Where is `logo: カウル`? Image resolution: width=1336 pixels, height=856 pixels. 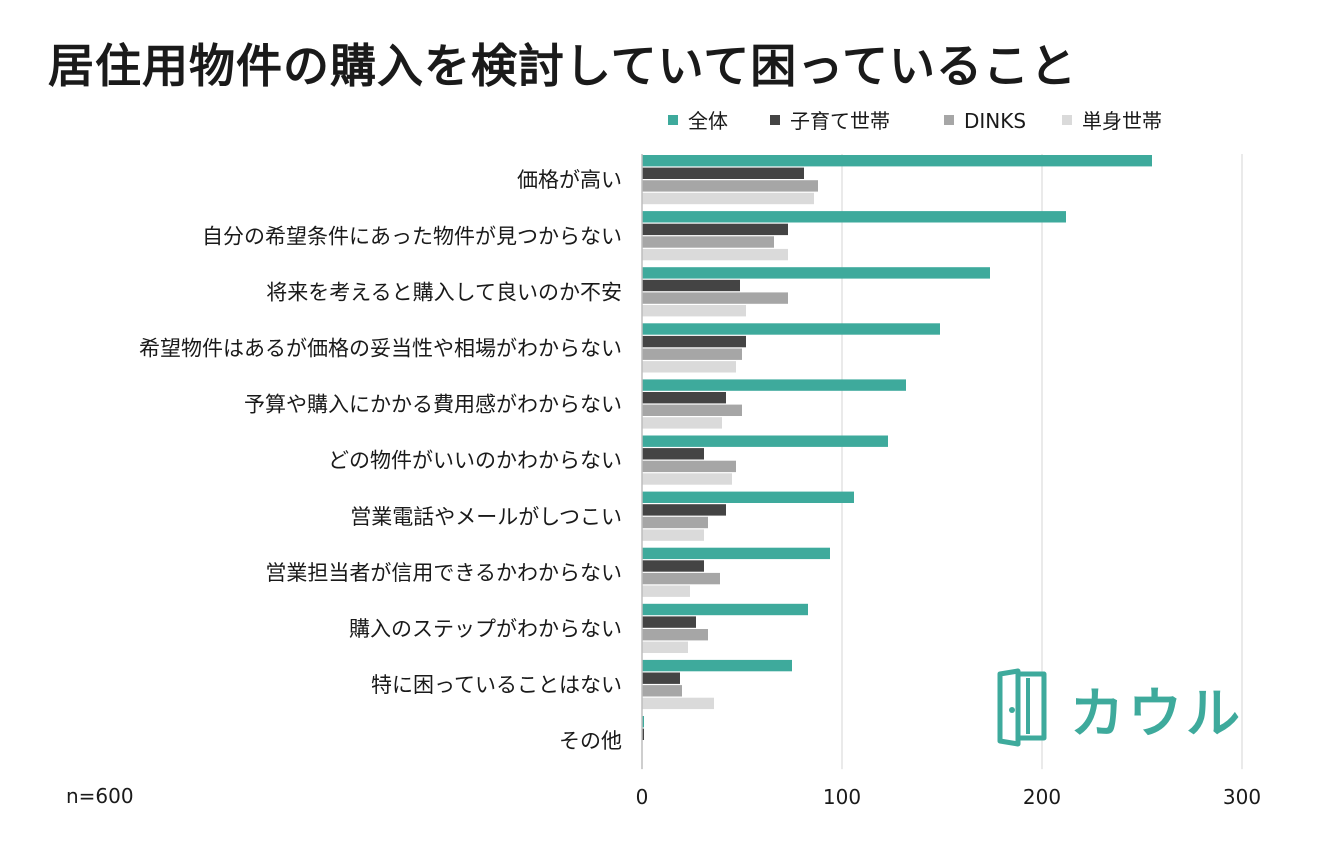 logo: カウル is located at coordinates (1120, 708).